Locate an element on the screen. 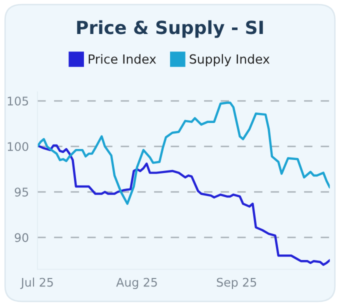  x-tick-label: Jul 25 is located at coordinates (36, 283).